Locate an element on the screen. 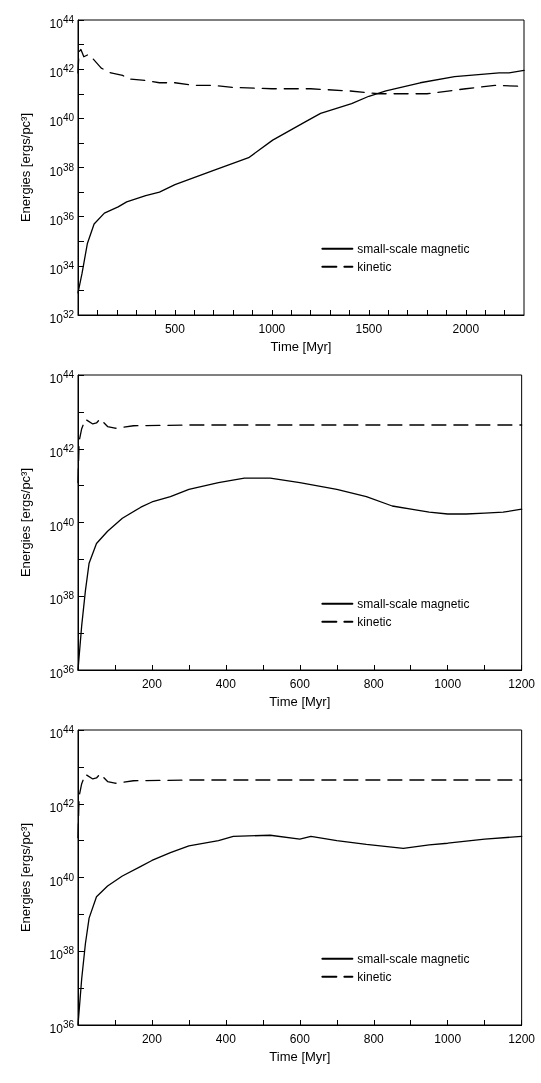  x-tick-label: 500 is located at coordinates (175, 329).